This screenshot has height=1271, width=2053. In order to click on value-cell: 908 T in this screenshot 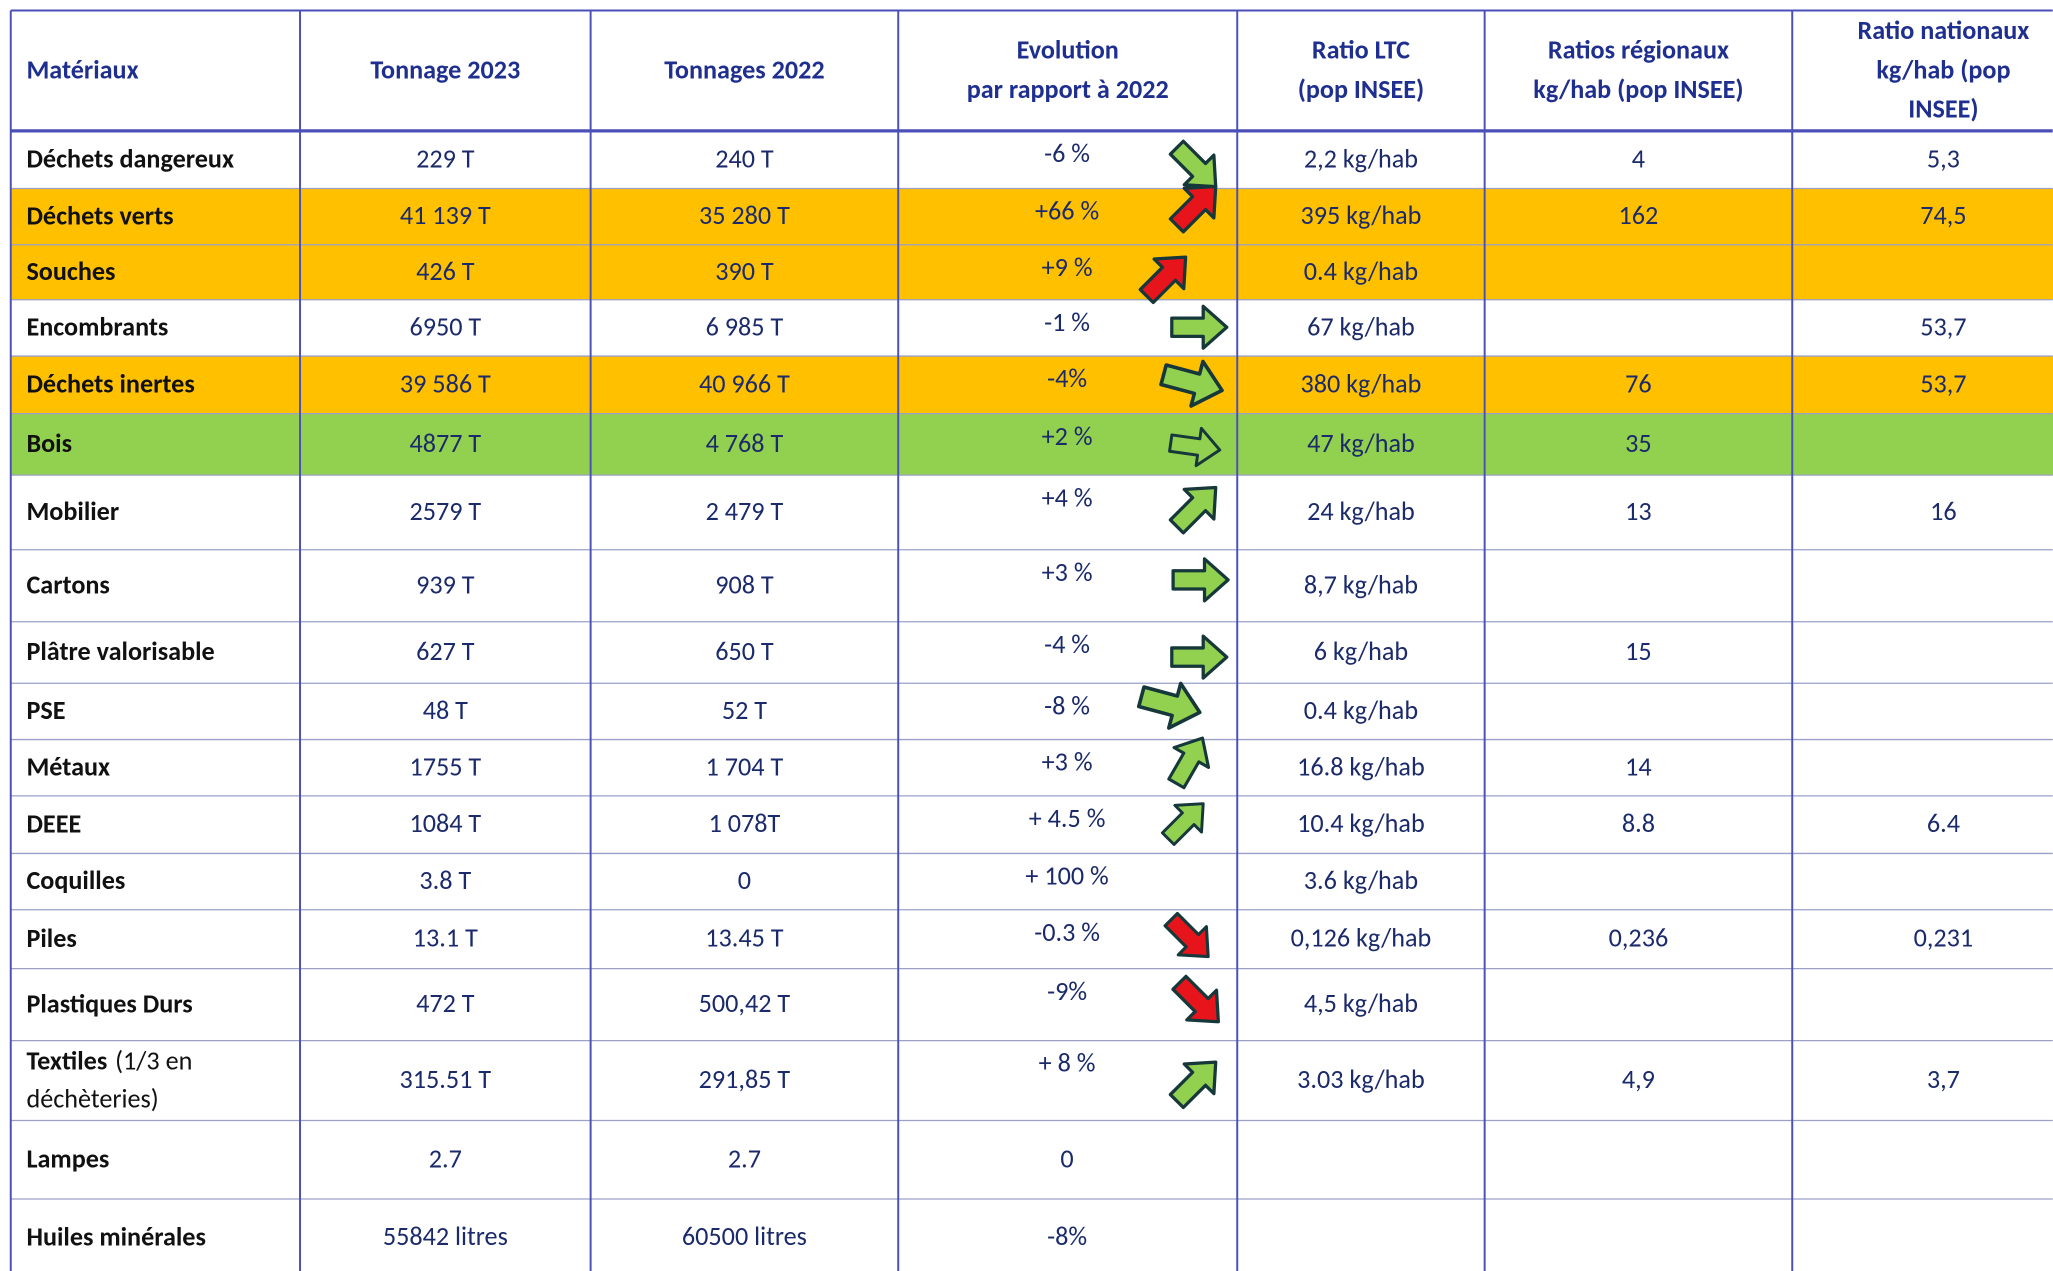, I will do `click(744, 585)`.